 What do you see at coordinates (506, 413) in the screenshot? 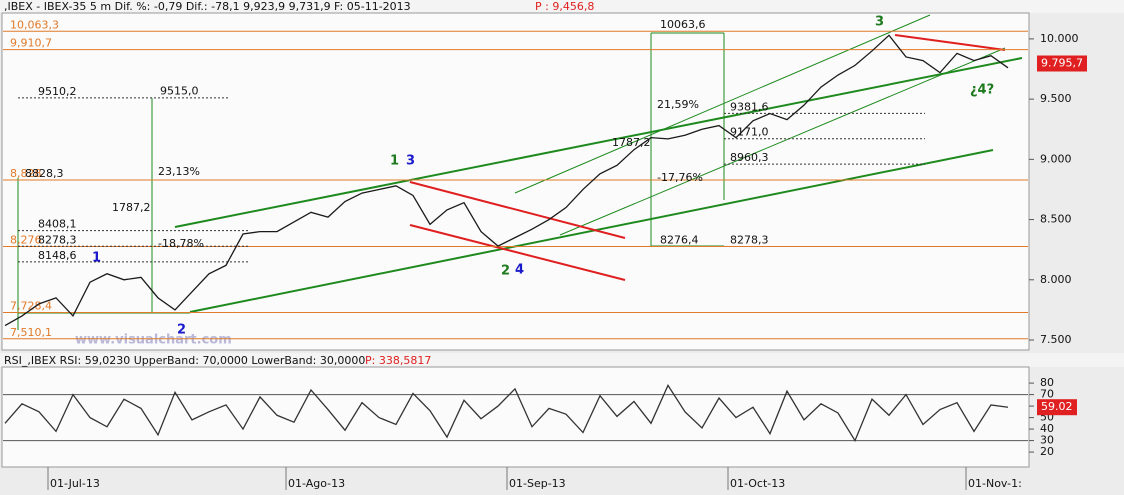
I see `rsi-line` at bounding box center [506, 413].